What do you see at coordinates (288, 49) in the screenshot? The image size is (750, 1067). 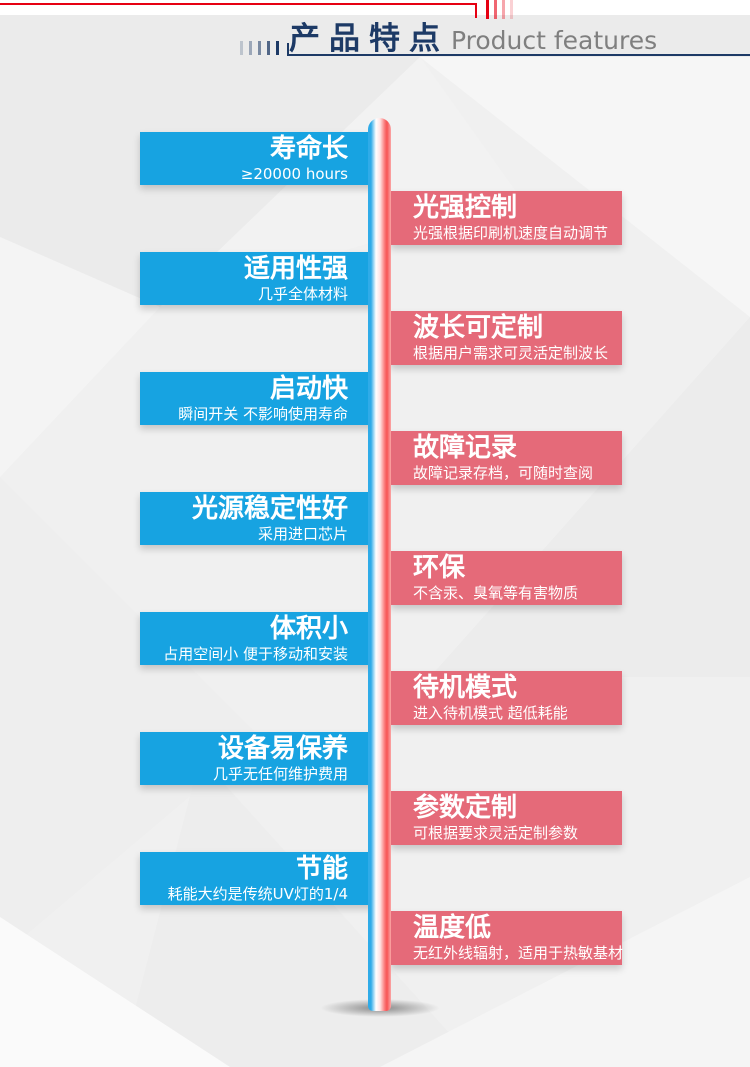 I see `header-underline-corner` at bounding box center [288, 49].